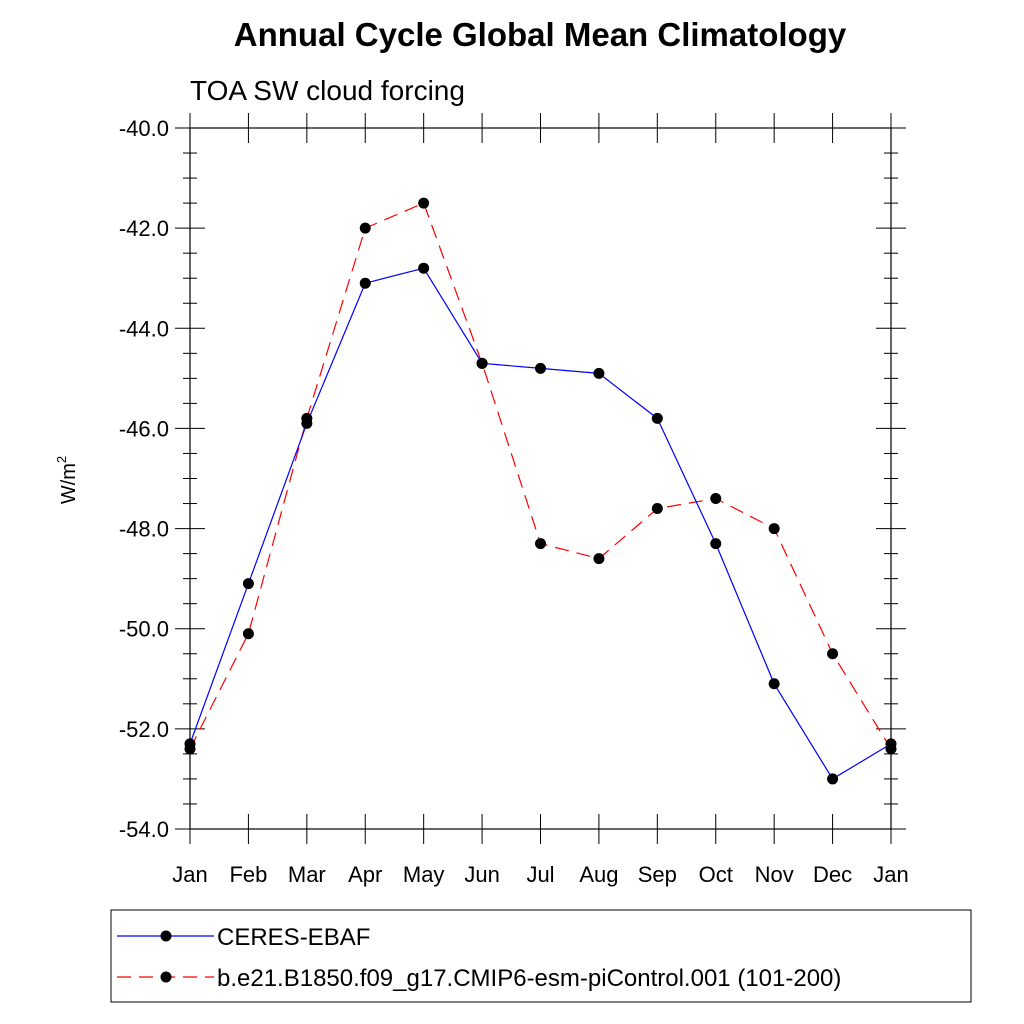 Image resolution: width=1024 pixels, height=1024 pixels. Describe the element at coordinates (424, 874) in the screenshot. I see `x-tick-label: May` at that location.